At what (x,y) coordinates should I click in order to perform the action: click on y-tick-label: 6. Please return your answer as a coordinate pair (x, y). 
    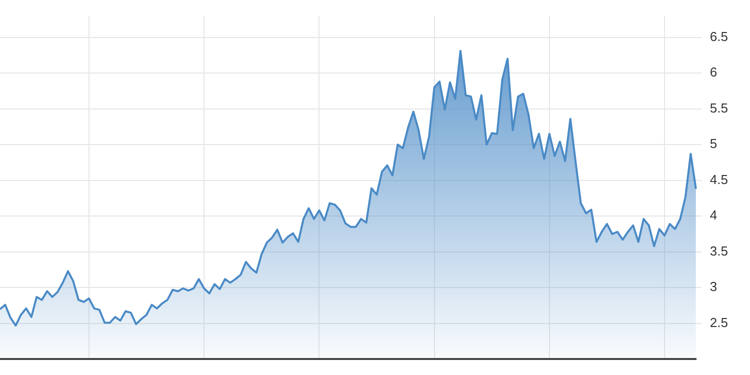
    Looking at the image, I should click on (714, 72).